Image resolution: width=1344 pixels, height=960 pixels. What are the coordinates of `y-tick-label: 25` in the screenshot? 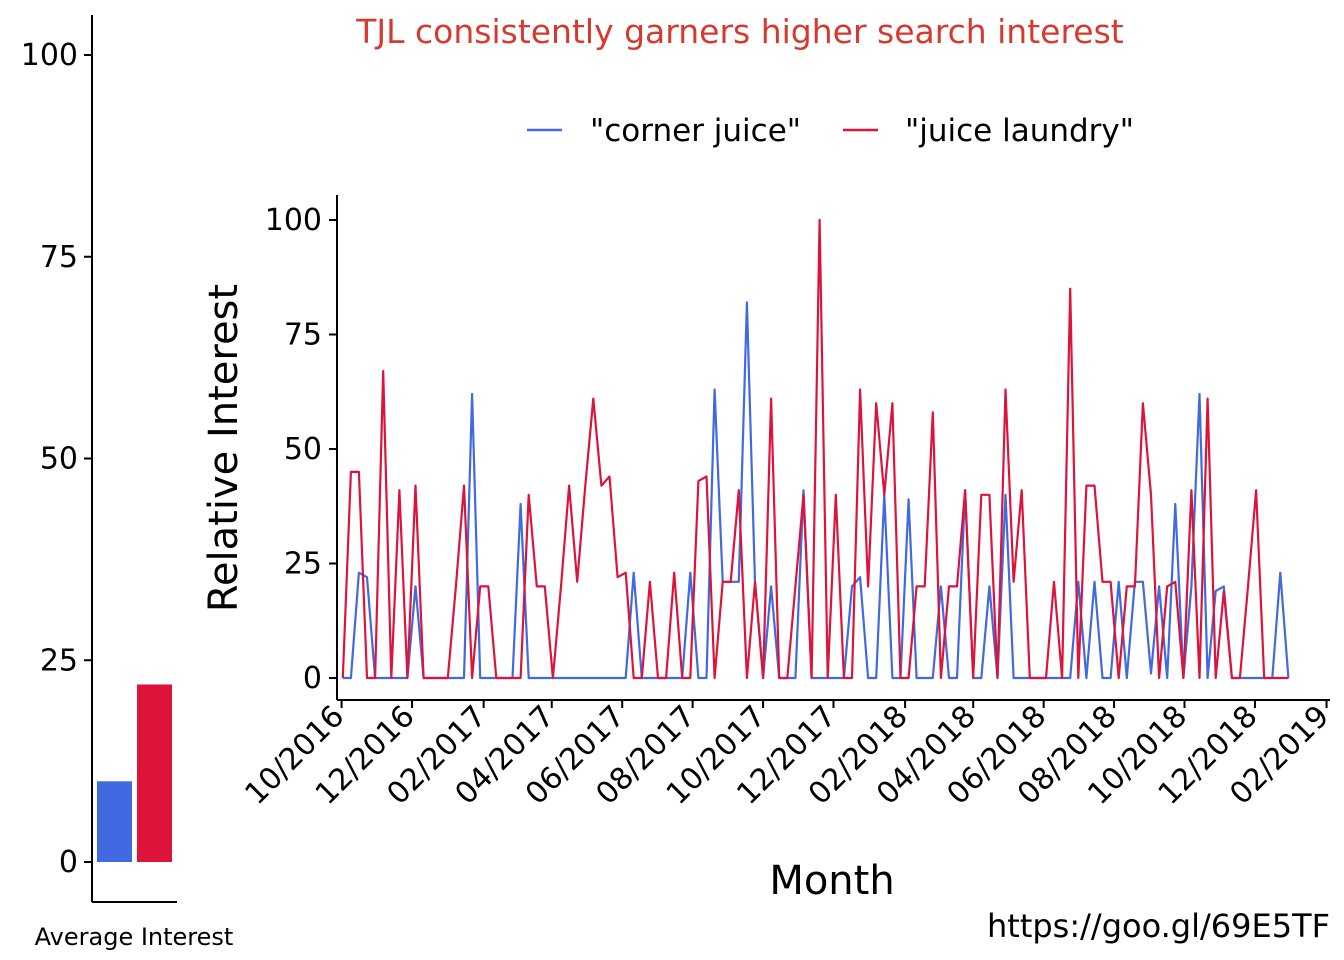 It's located at (303, 564).